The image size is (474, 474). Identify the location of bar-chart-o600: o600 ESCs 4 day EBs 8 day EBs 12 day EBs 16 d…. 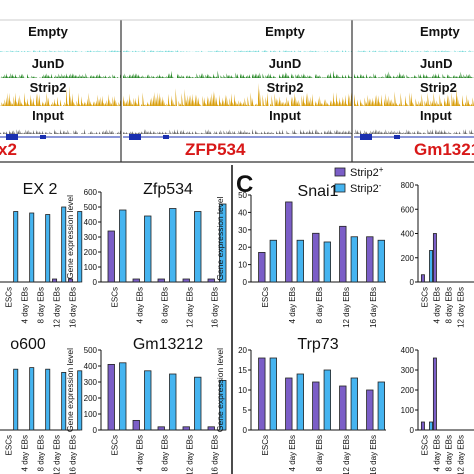
(41, 405).